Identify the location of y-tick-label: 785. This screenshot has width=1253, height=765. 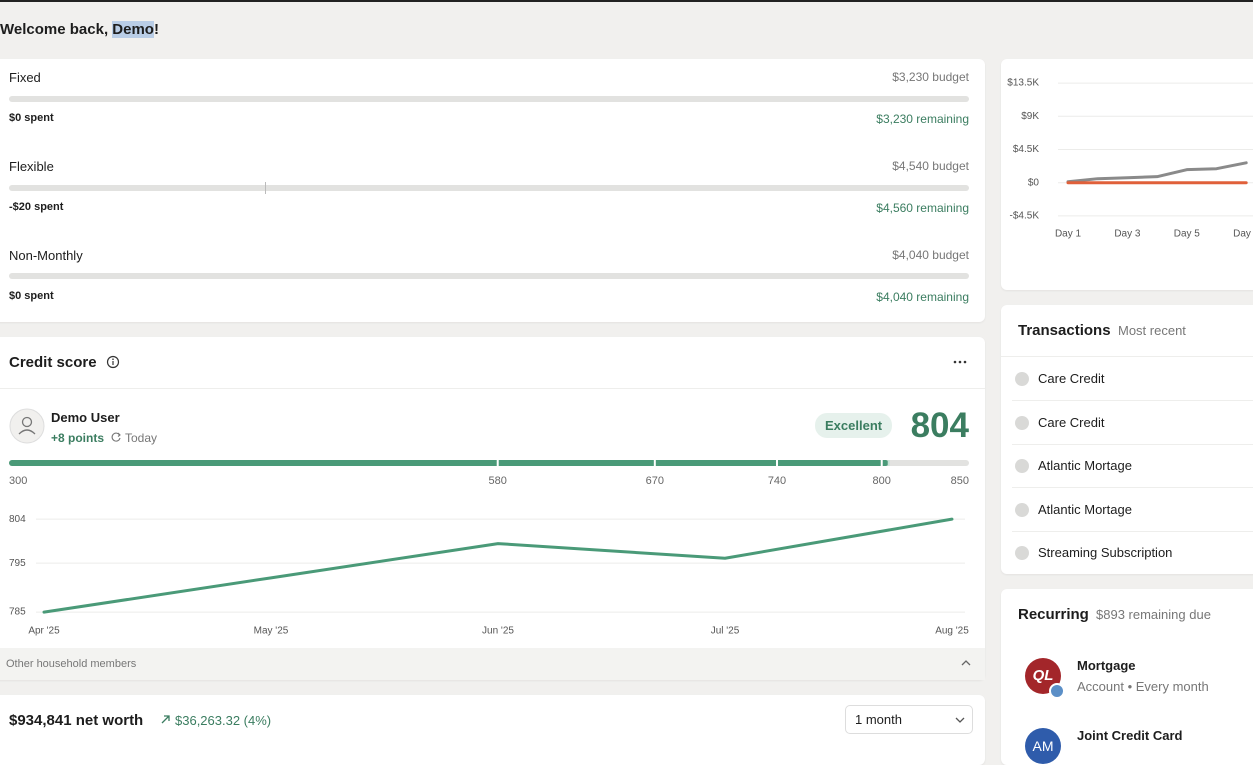
(17, 612).